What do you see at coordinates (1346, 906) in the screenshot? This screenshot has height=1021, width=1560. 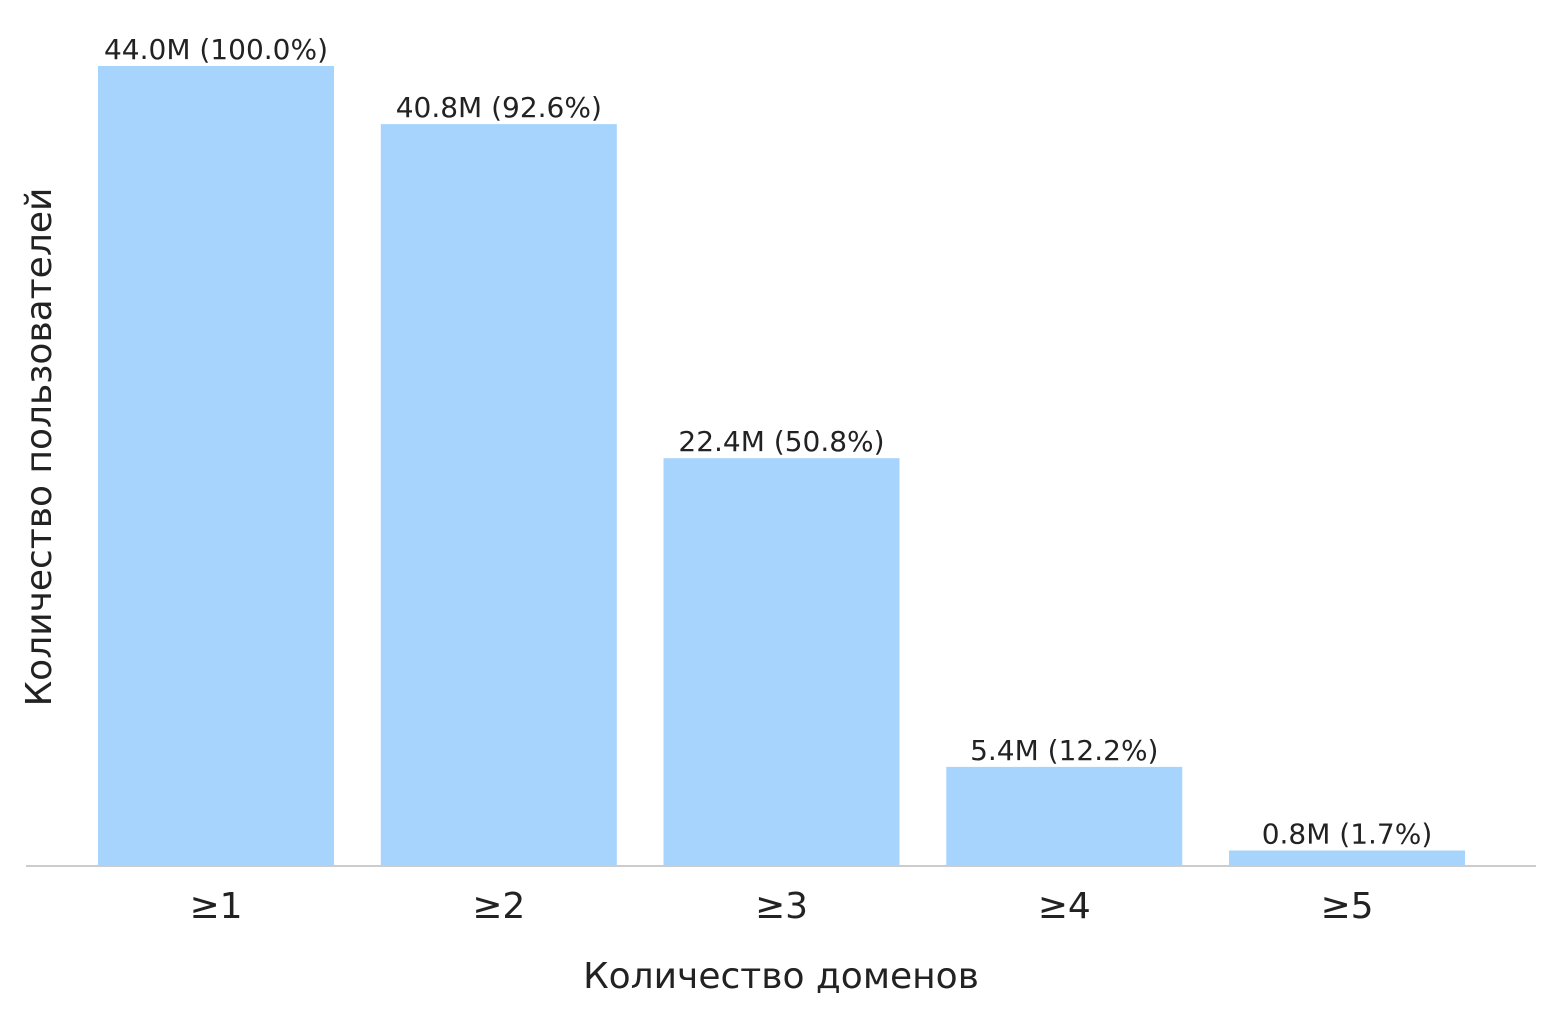 I see `x-tick-label-5: ≥5` at bounding box center [1346, 906].